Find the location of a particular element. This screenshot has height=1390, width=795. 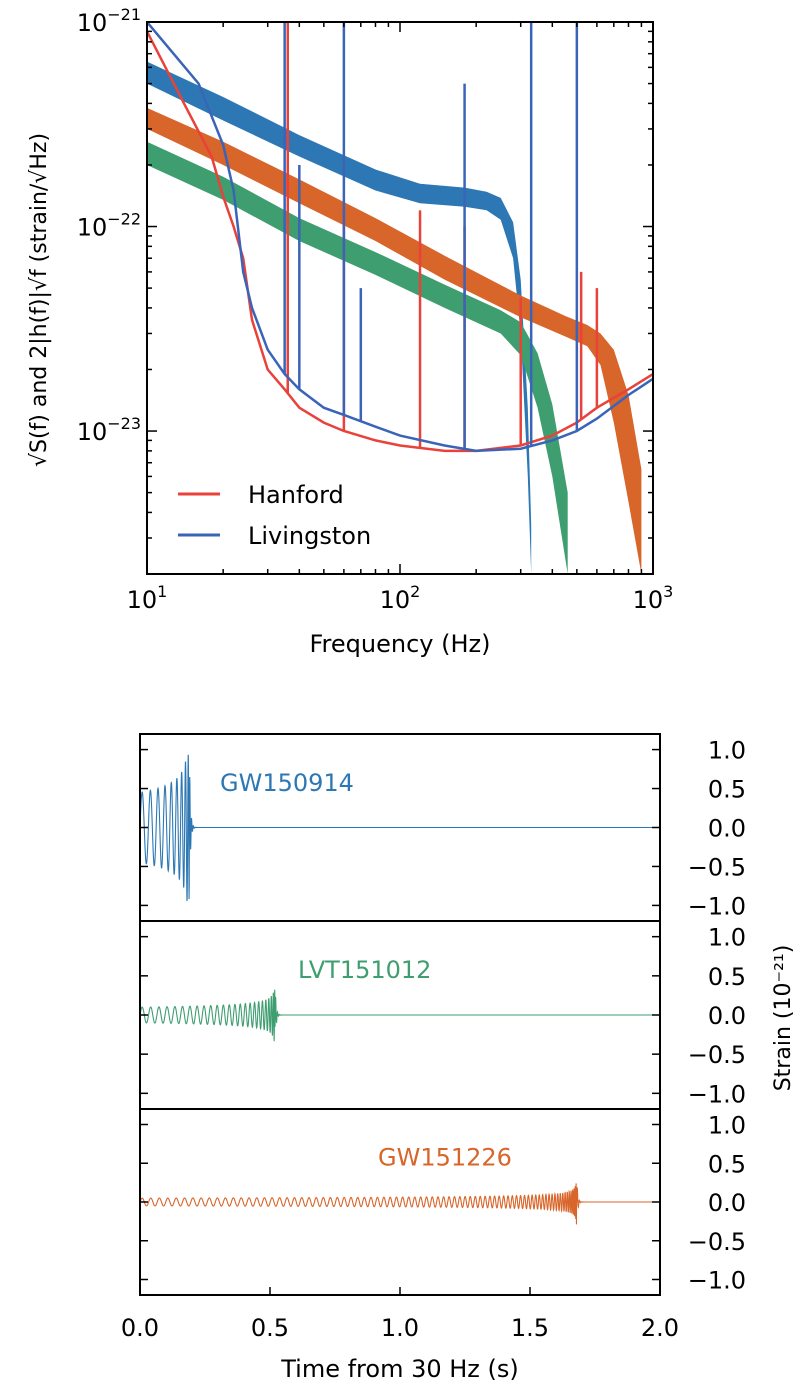

time-tick-label: 0.5 is located at coordinates (270, 1328).